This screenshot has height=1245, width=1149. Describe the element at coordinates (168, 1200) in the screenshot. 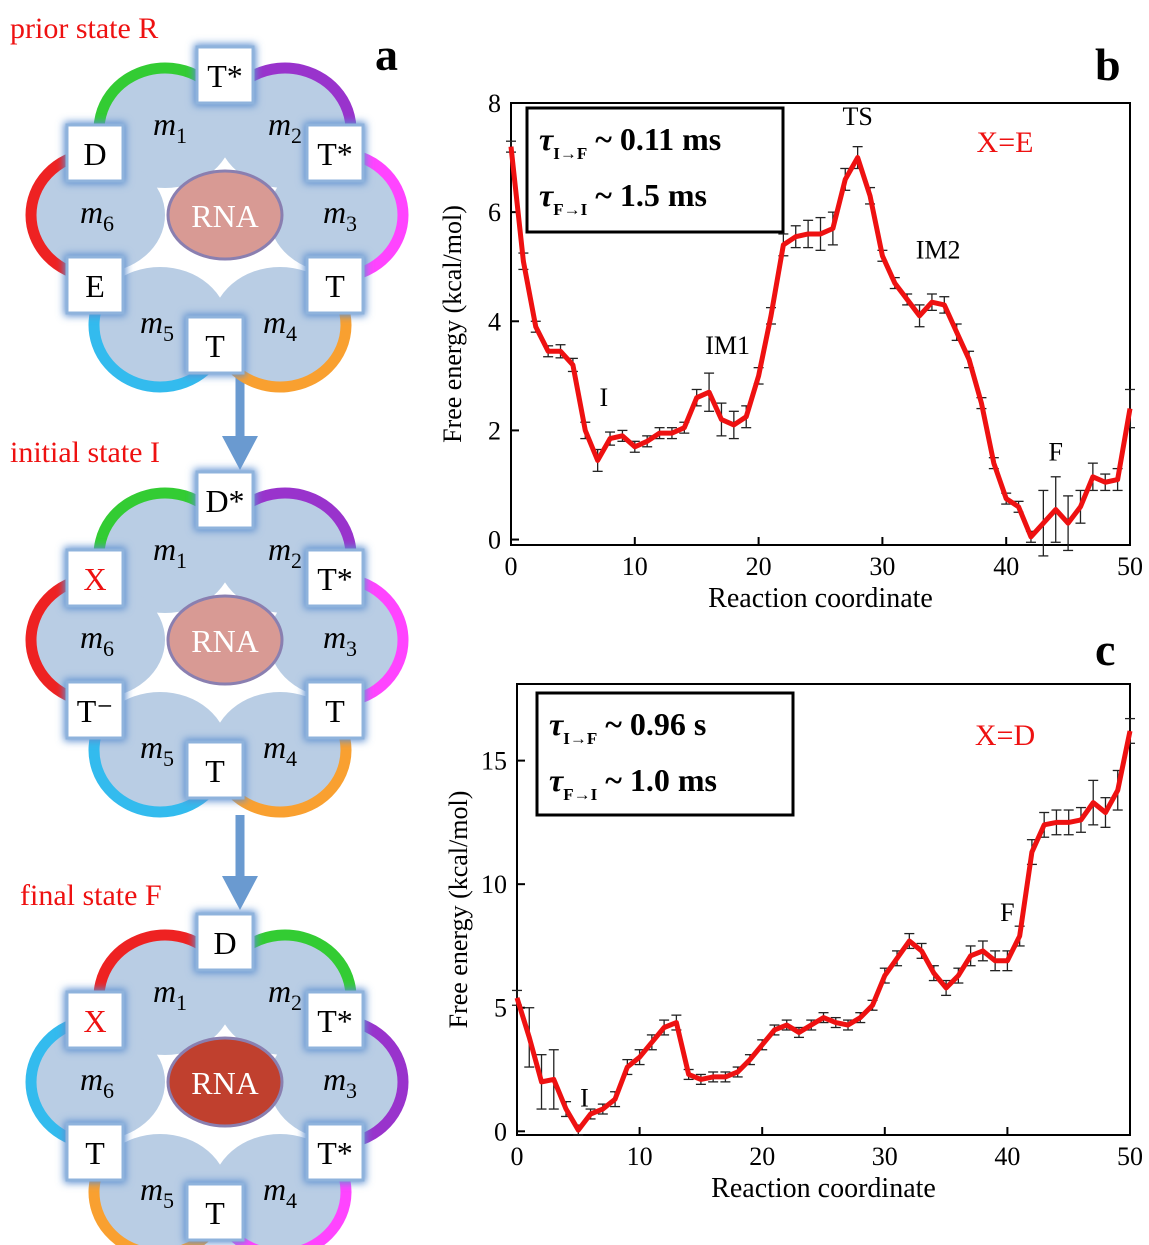

I see `subunit-index: 5` at that location.